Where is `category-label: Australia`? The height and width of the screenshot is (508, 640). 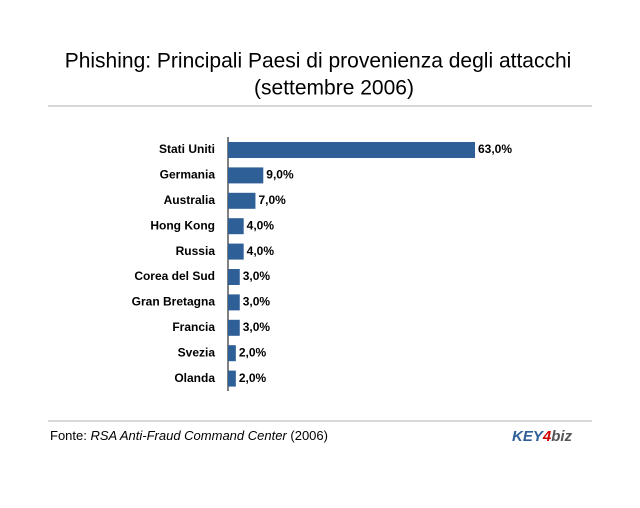
category-label: Australia is located at coordinates (190, 200).